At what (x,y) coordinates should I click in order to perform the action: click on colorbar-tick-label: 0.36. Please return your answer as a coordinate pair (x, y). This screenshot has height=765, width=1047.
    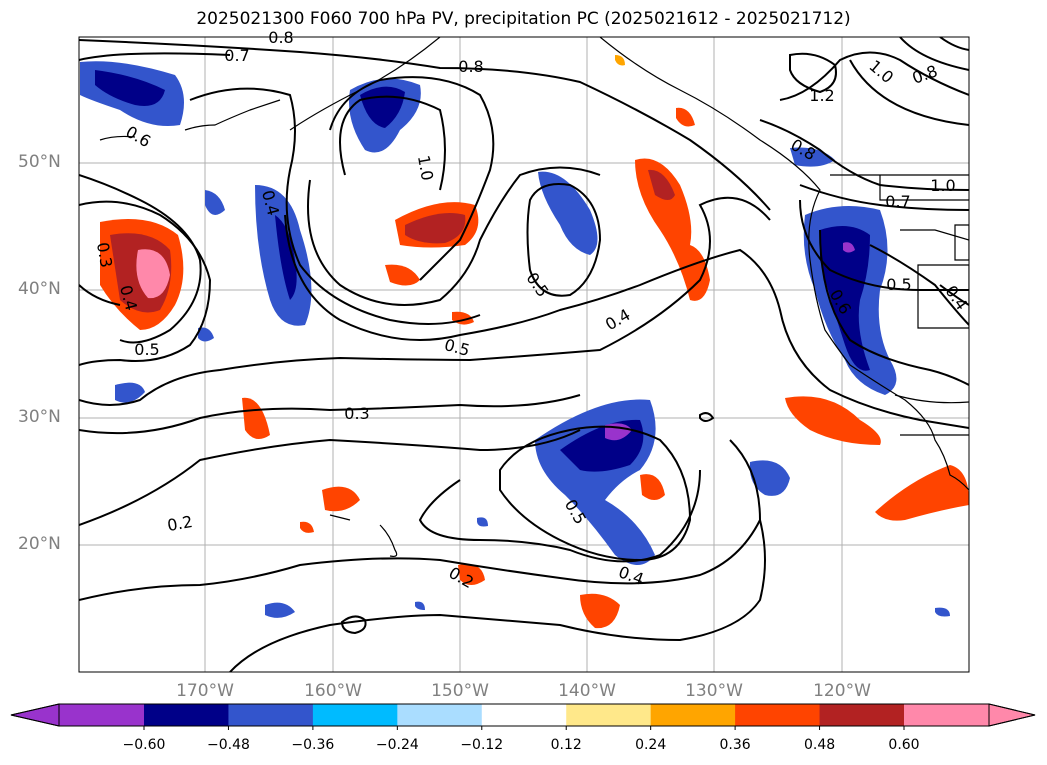
    Looking at the image, I should click on (735, 745).